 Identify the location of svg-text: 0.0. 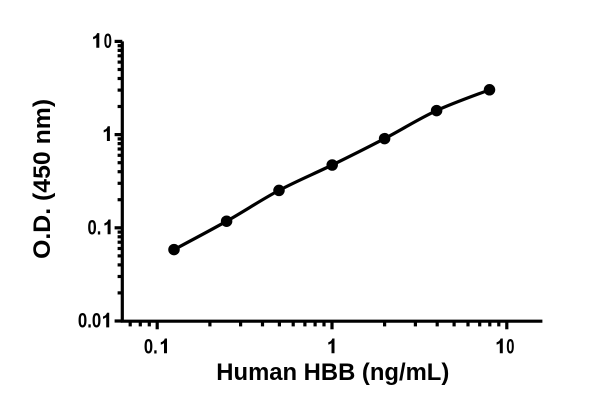
(89, 321).